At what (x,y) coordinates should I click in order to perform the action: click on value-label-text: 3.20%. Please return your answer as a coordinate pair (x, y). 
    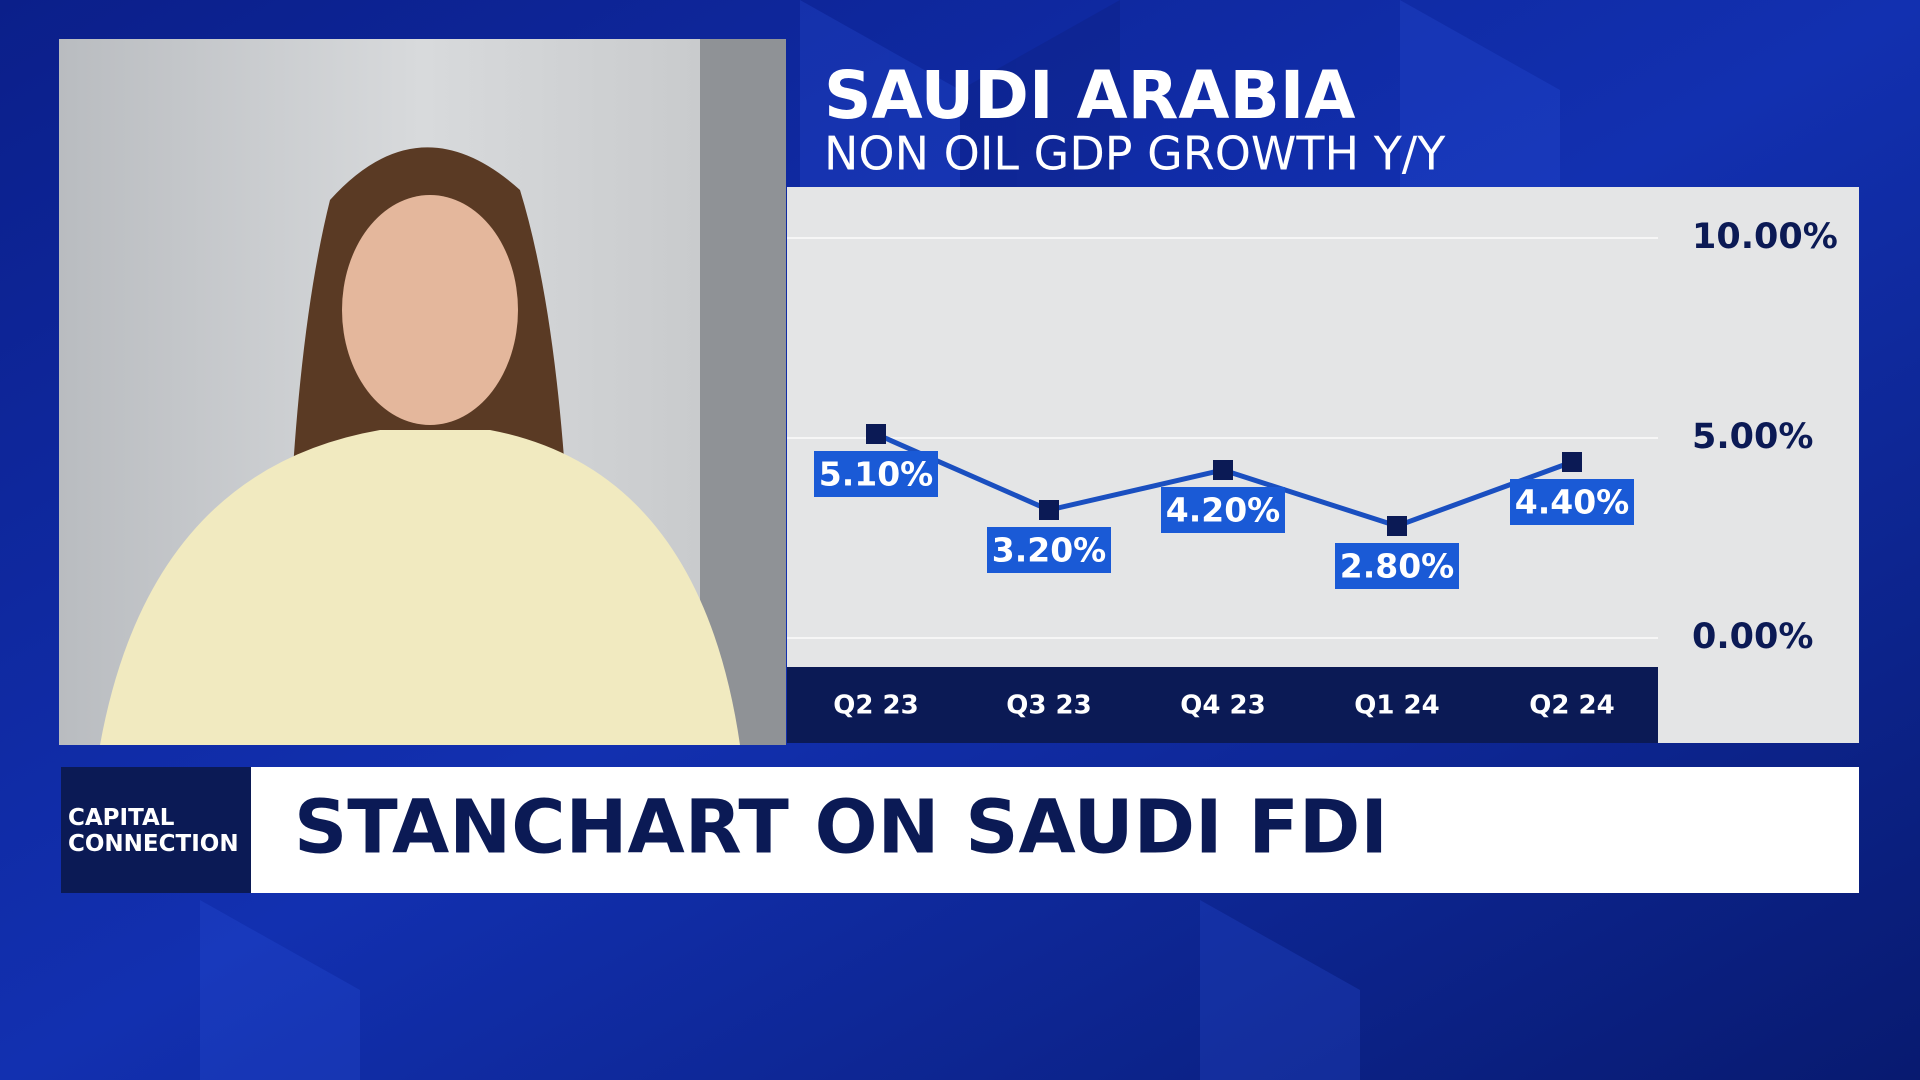
    Looking at the image, I should click on (1049, 550).